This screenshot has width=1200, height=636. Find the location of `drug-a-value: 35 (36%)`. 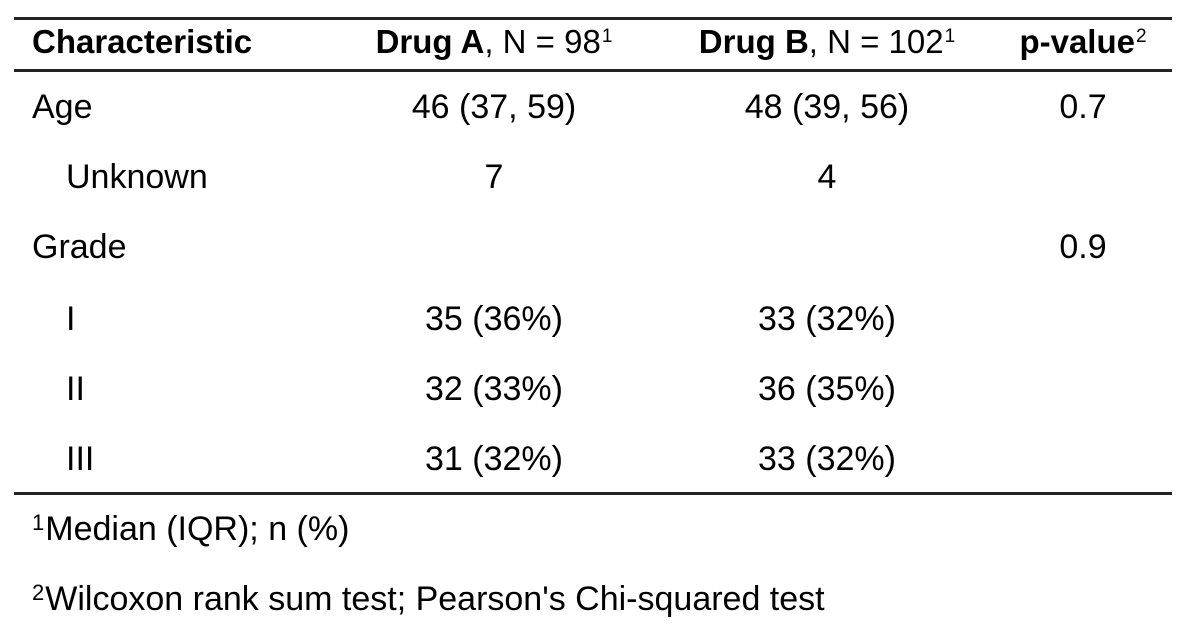

drug-a-value: 35 (36%) is located at coordinates (494, 318).